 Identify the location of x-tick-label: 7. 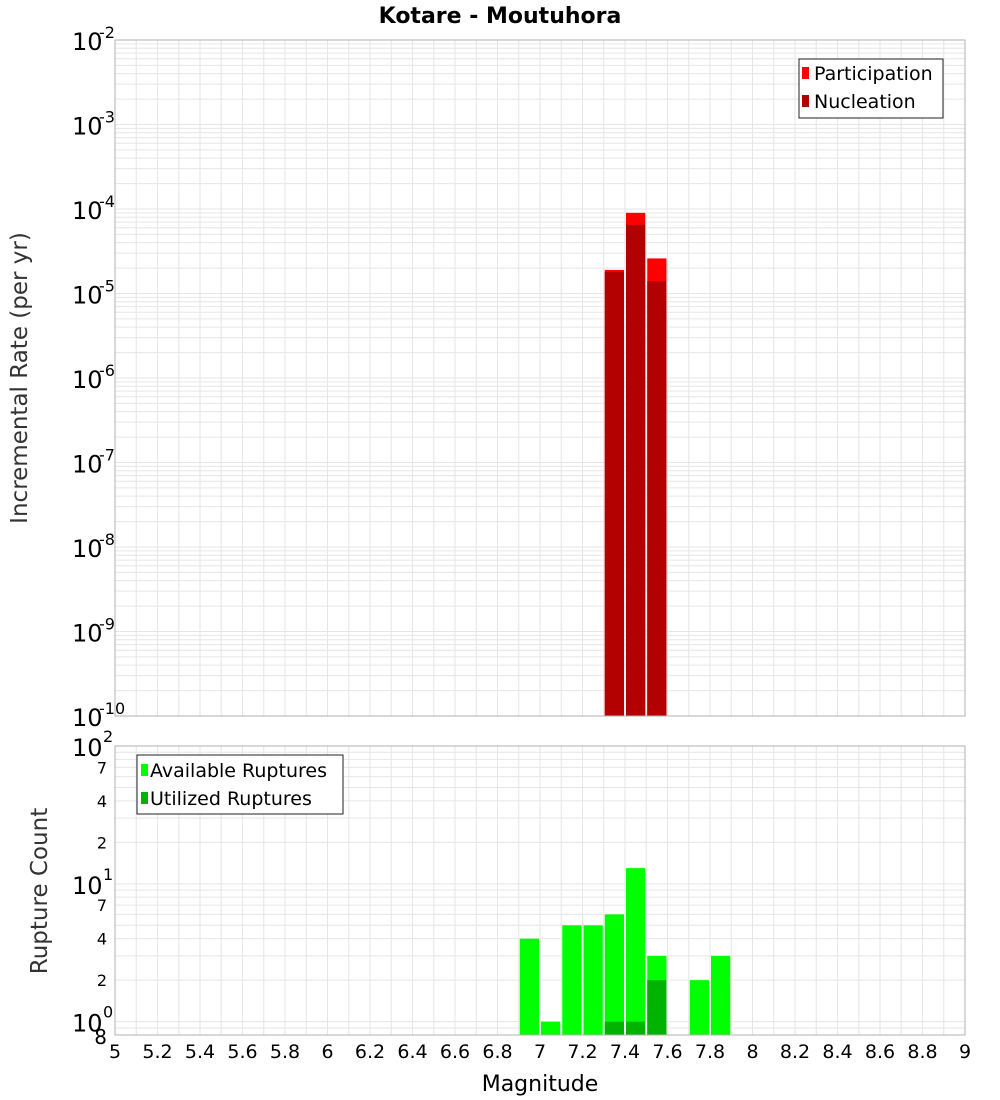
(540, 1052).